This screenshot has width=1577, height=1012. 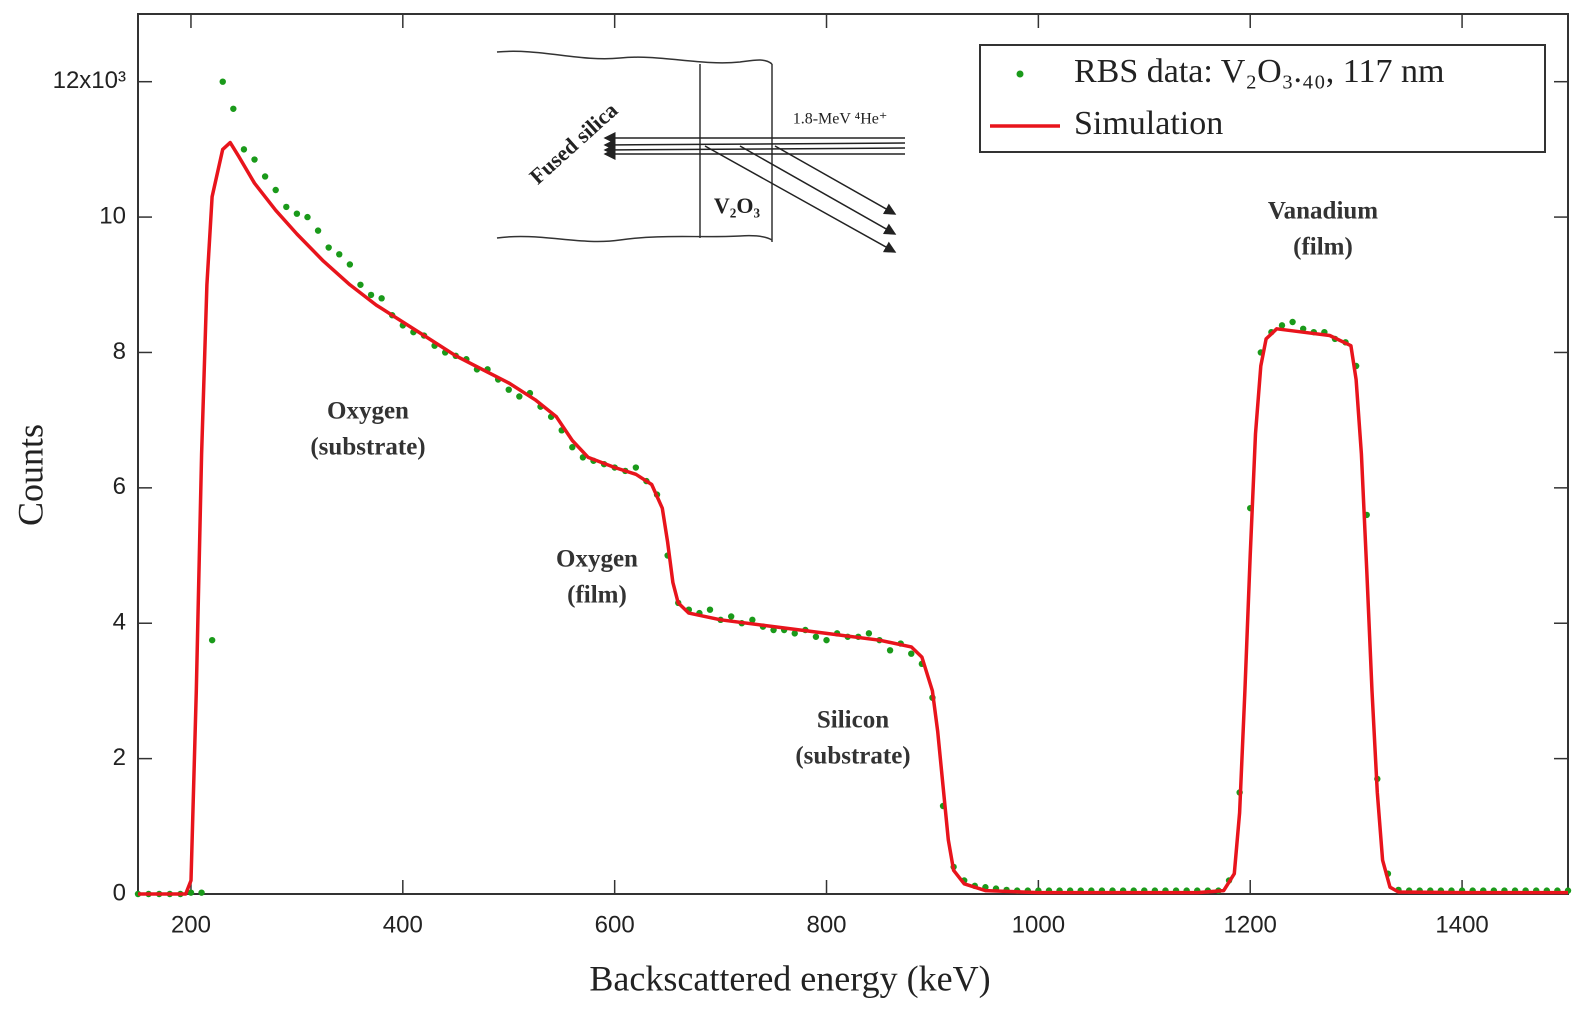 What do you see at coordinates (573, 143) in the screenshot?
I see `inset-label: Fused silica` at bounding box center [573, 143].